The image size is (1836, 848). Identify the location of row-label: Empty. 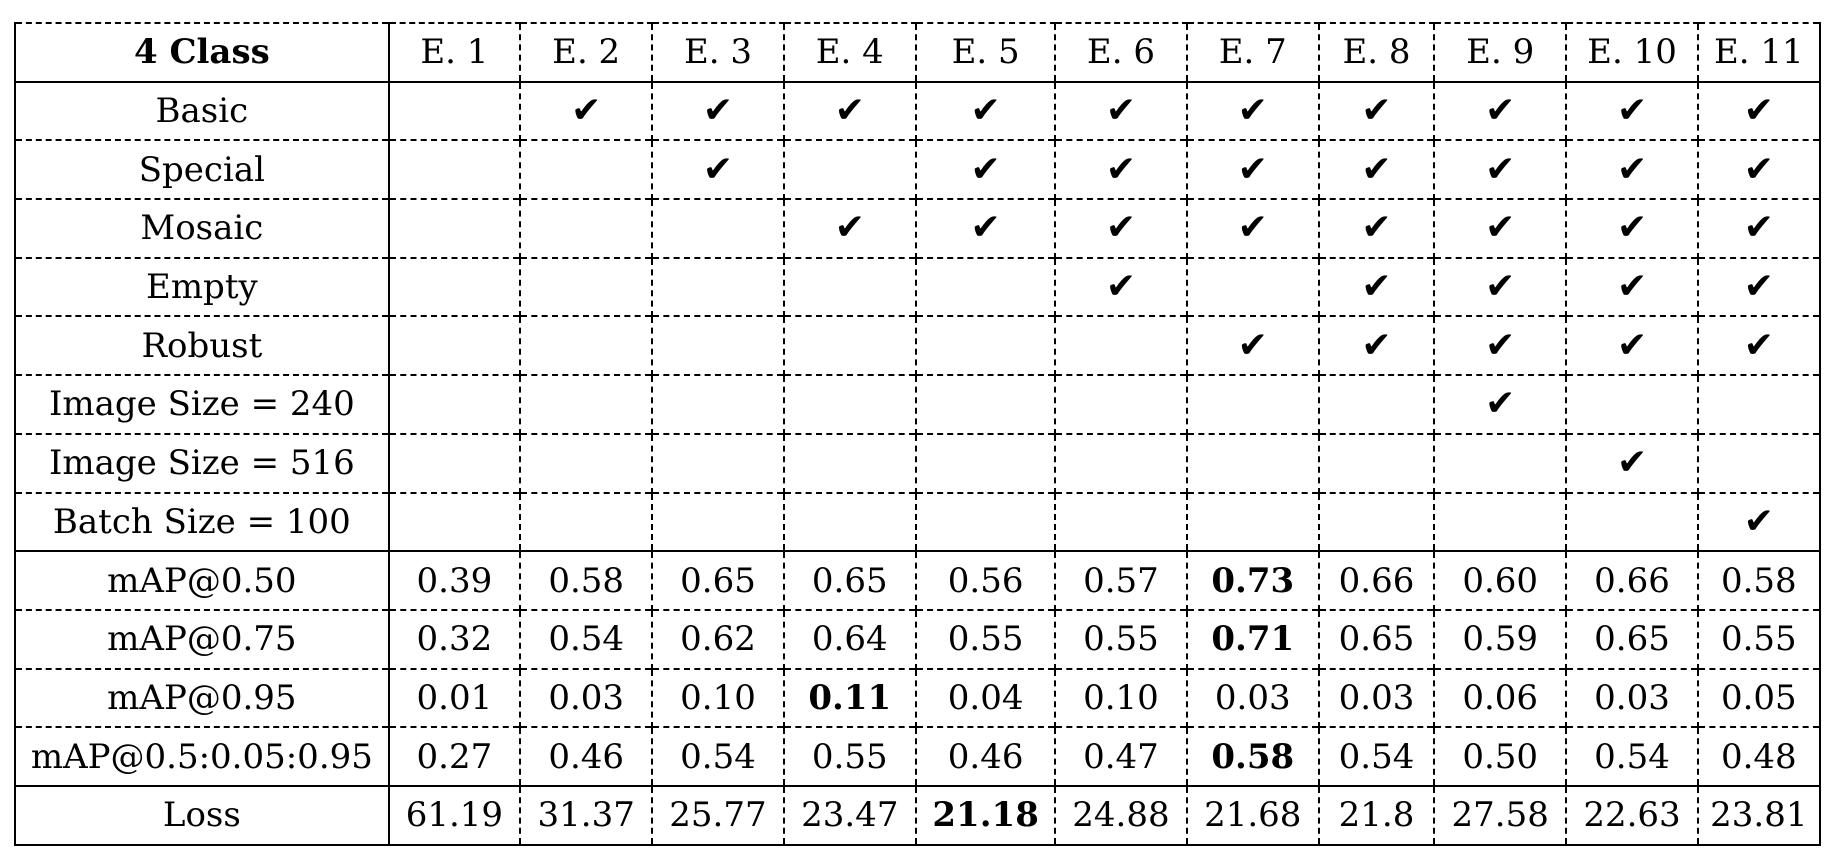
(202, 286).